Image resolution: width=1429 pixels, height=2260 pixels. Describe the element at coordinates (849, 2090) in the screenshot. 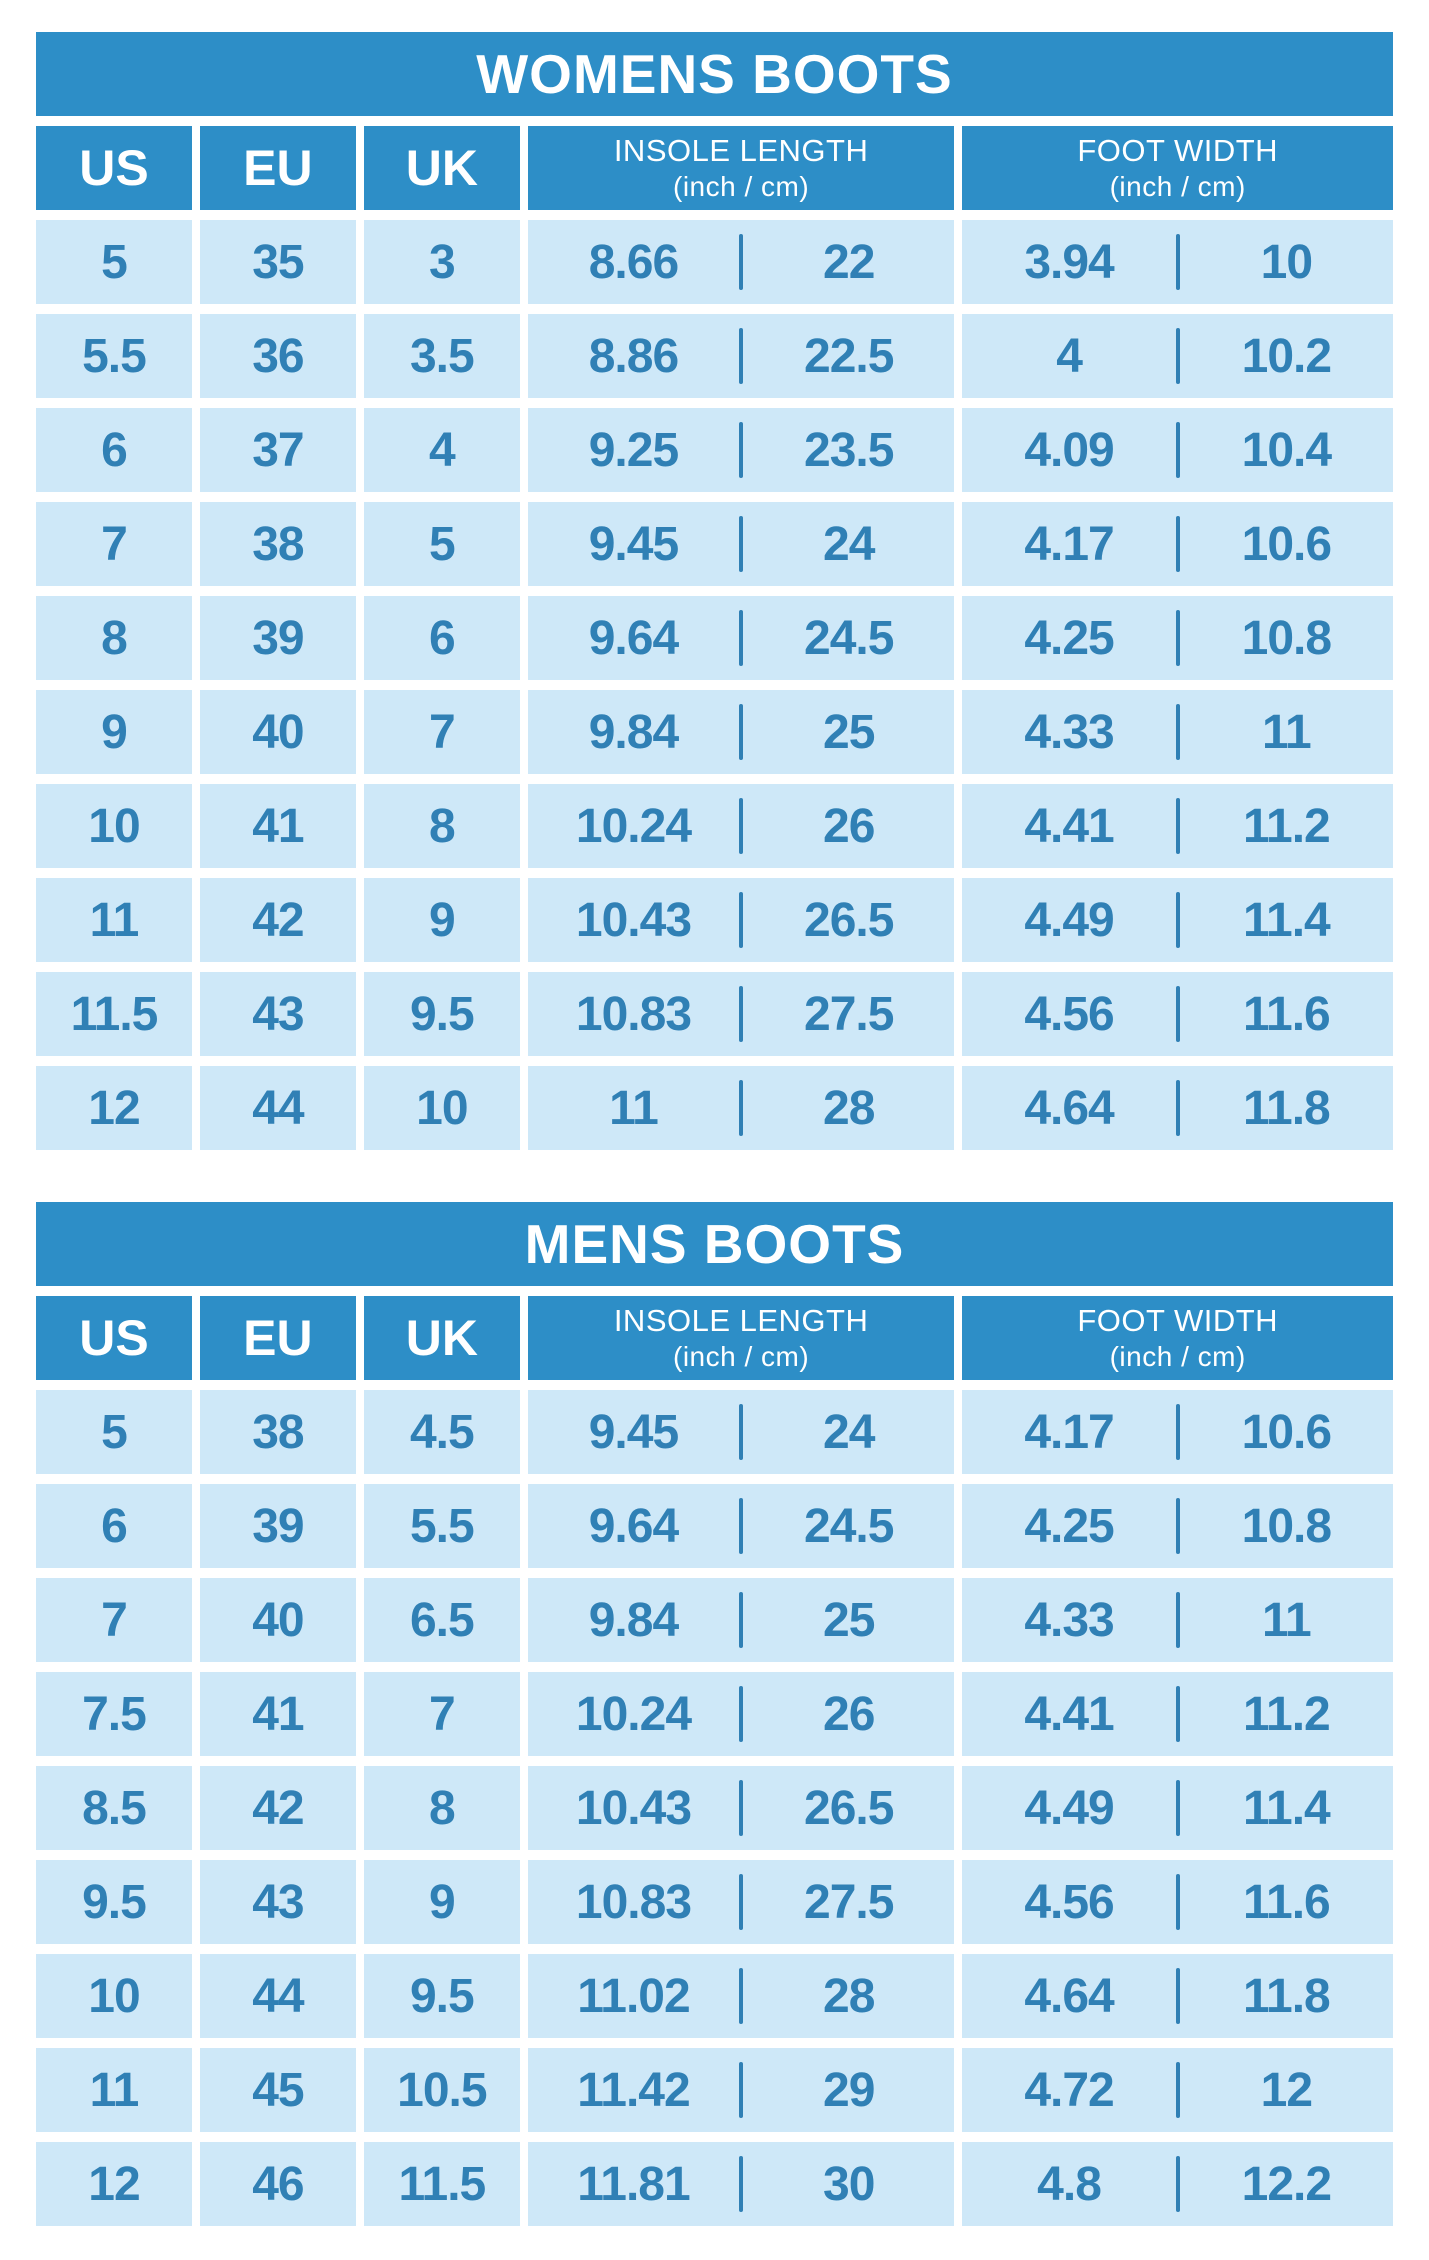

I see `insole-cm-value: 29` at that location.